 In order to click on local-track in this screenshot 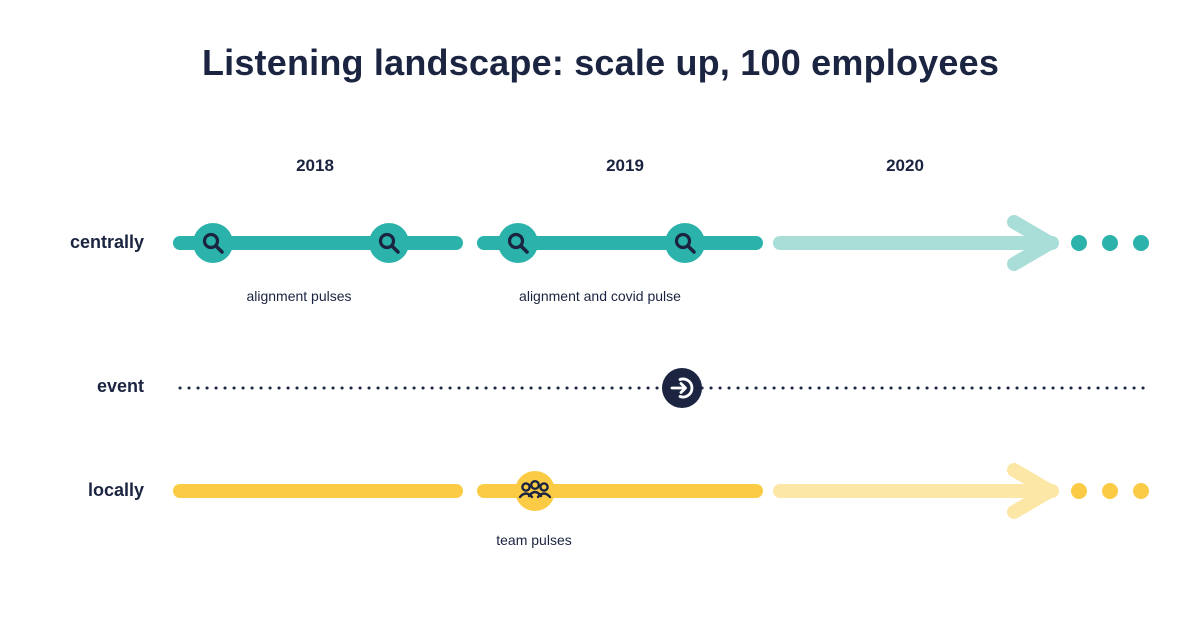, I will do `click(661, 491)`.